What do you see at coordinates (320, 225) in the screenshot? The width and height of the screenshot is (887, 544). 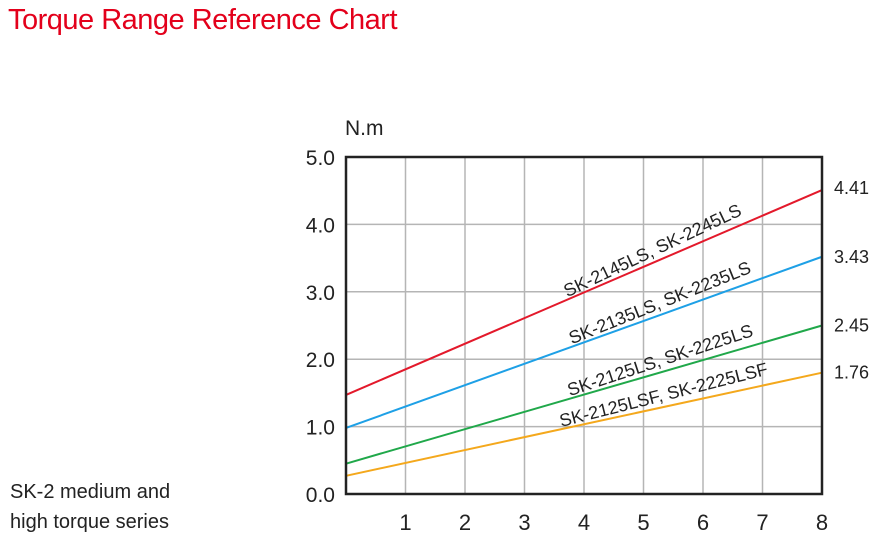 I see `y-tick-label: 4.0` at bounding box center [320, 225].